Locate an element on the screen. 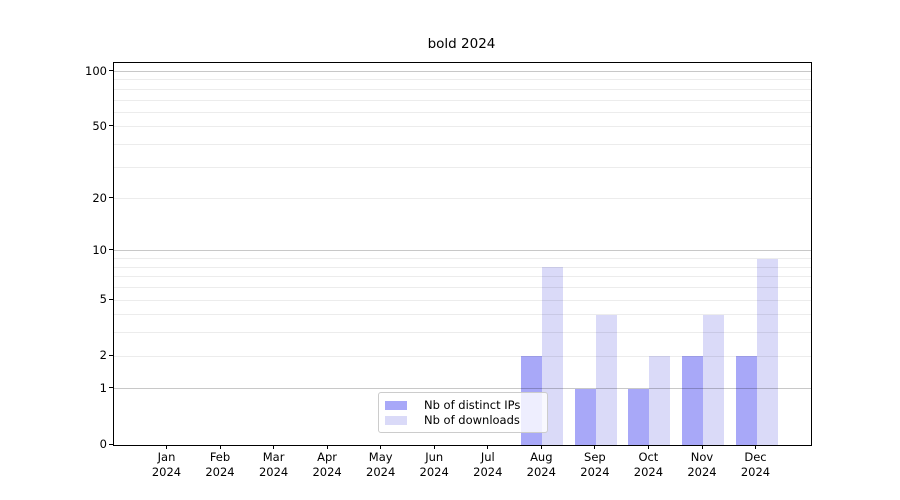  legend-item-distinct-ips: Nb of distinct IPs is located at coordinates (462, 405).